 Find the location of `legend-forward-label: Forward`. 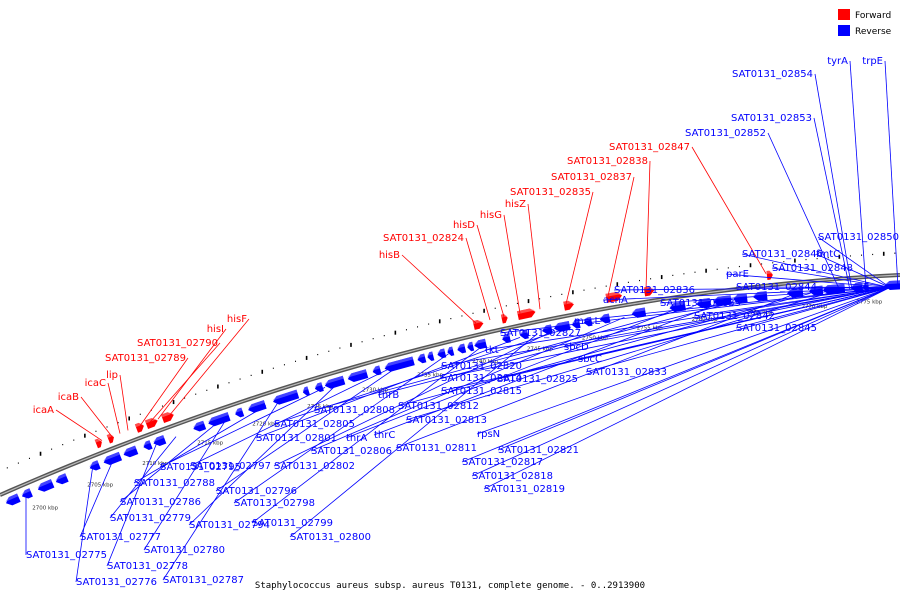

legend-forward-label: Forward is located at coordinates (873, 16).